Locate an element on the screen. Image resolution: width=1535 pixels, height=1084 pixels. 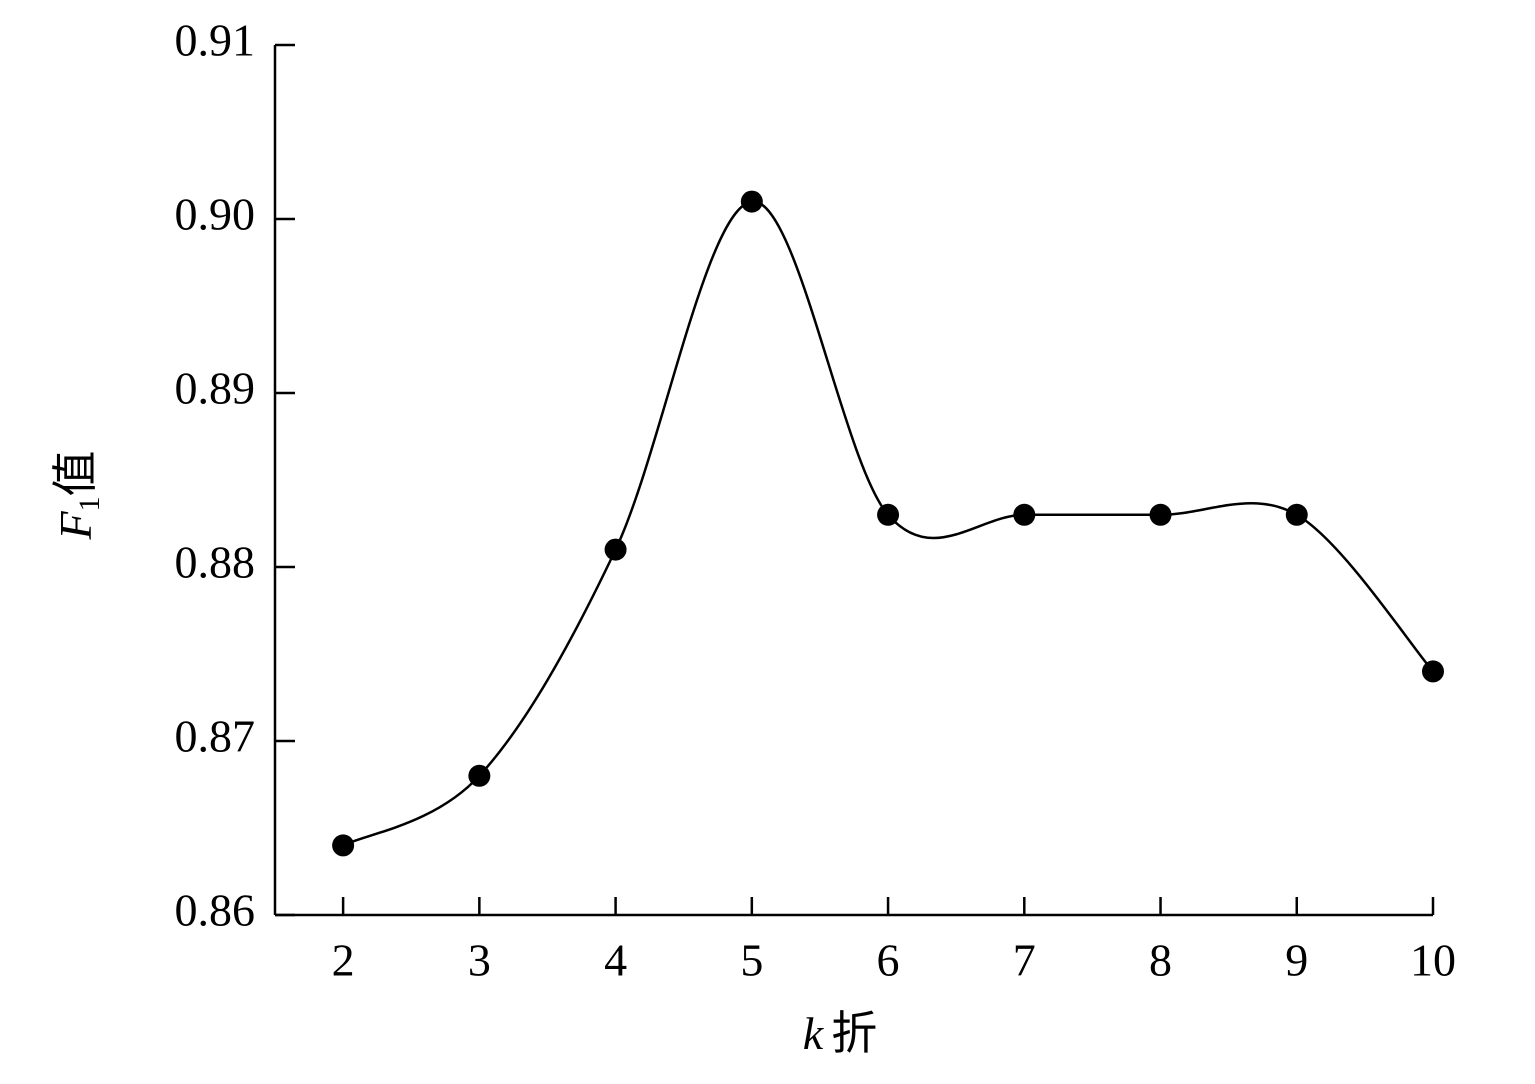
x-label-text: 折 is located at coordinates (854, 1033).